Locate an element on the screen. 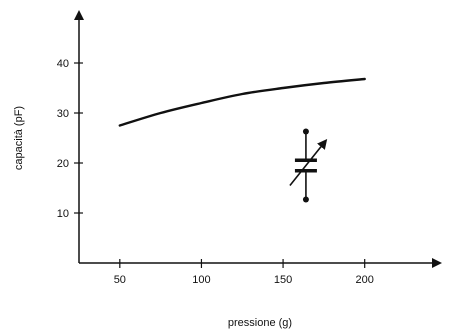 The height and width of the screenshot is (332, 450). y-tick-label: 20 is located at coordinates (63, 164).